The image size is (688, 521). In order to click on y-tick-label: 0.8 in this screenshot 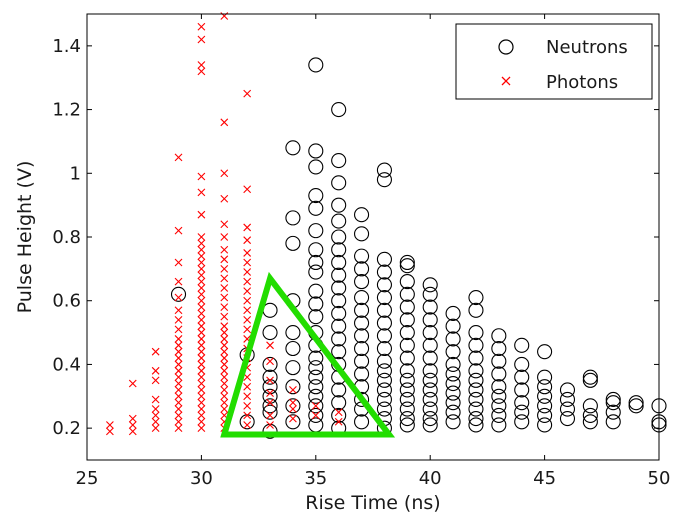, I will do `click(66, 237)`.